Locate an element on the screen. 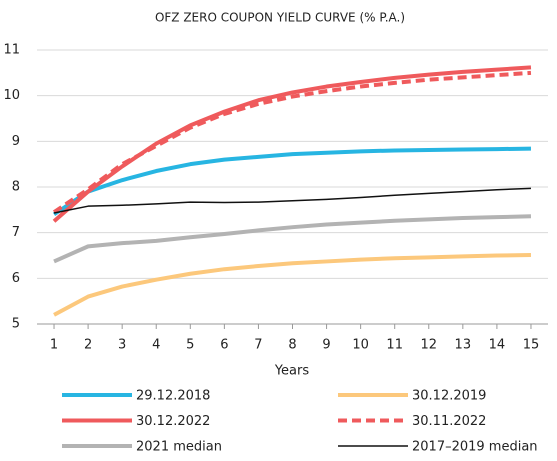 This screenshot has height=461, width=557. y-tick-label: 8 is located at coordinates (16, 187).